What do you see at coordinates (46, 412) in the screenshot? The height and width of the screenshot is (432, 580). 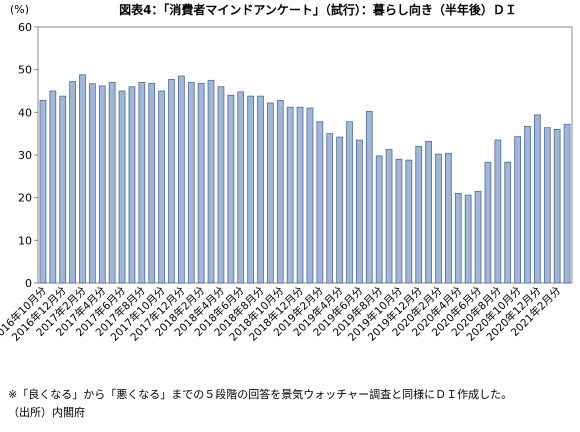 I see `source: （出所）内閣府` at bounding box center [46, 412].